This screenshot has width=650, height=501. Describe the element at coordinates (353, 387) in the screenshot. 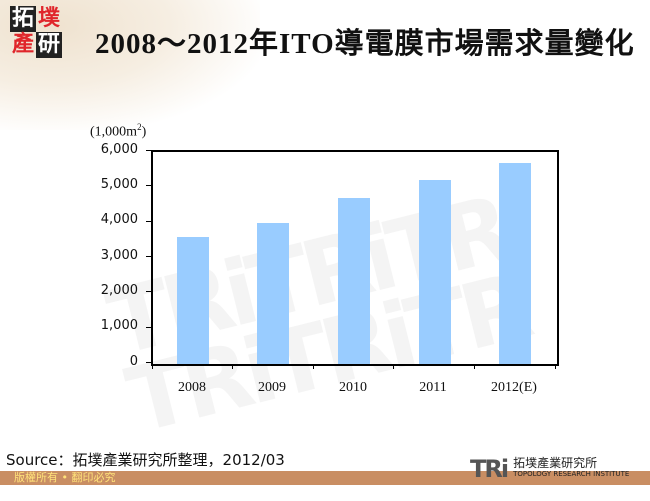

I see `x-tick-label: 2010` at that location.